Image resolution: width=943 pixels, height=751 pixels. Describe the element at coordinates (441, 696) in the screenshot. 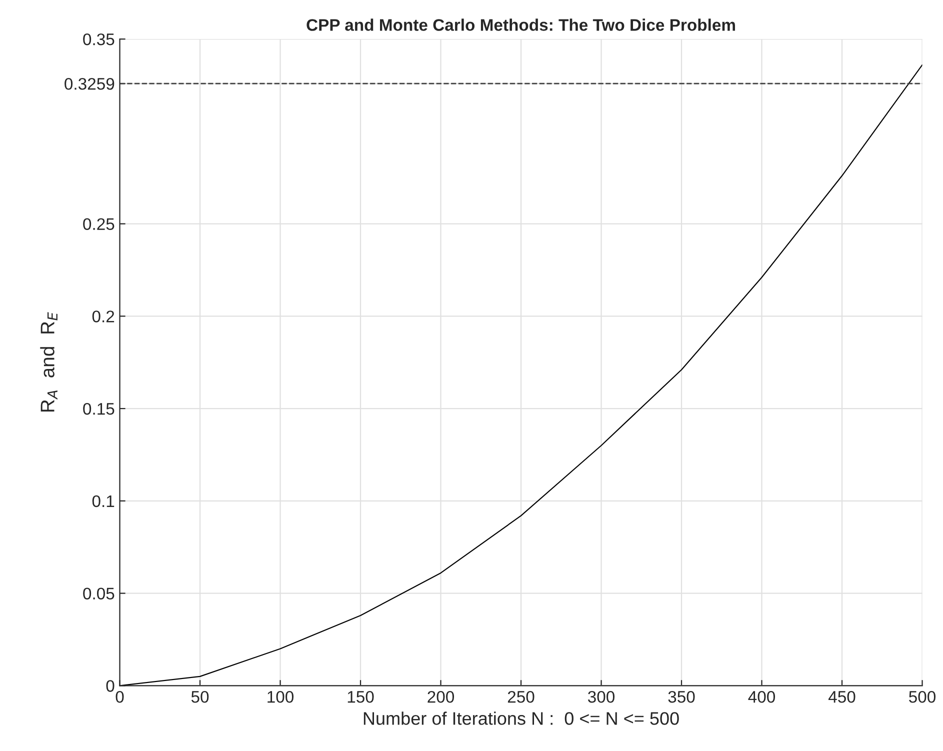

I see `x-tick-label: 200` at that location.